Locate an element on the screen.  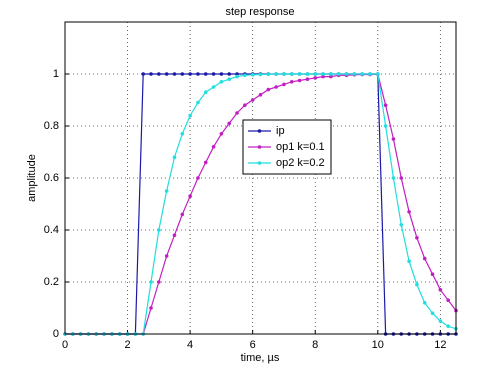
y-tick-label: 0.8 is located at coordinates (51, 126).